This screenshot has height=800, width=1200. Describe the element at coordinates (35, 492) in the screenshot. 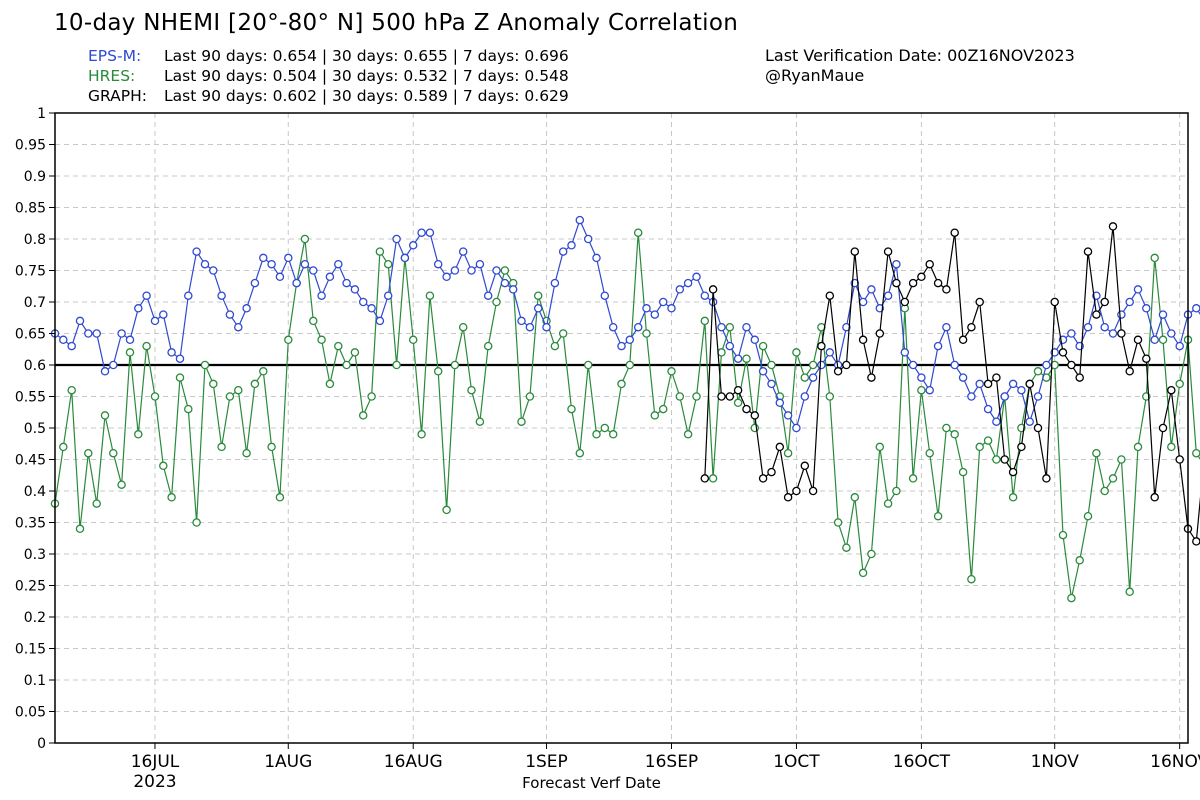

I see `y-tick-label: 0.4` at that location.